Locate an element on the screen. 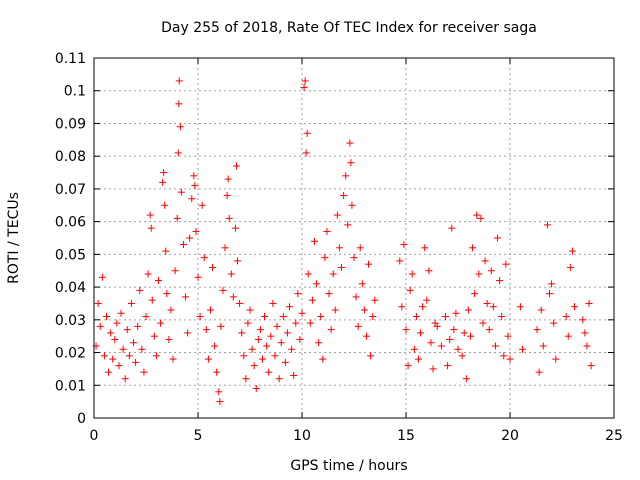 This screenshot has width=640, height=480. x-tick-label: 20 is located at coordinates (510, 436).